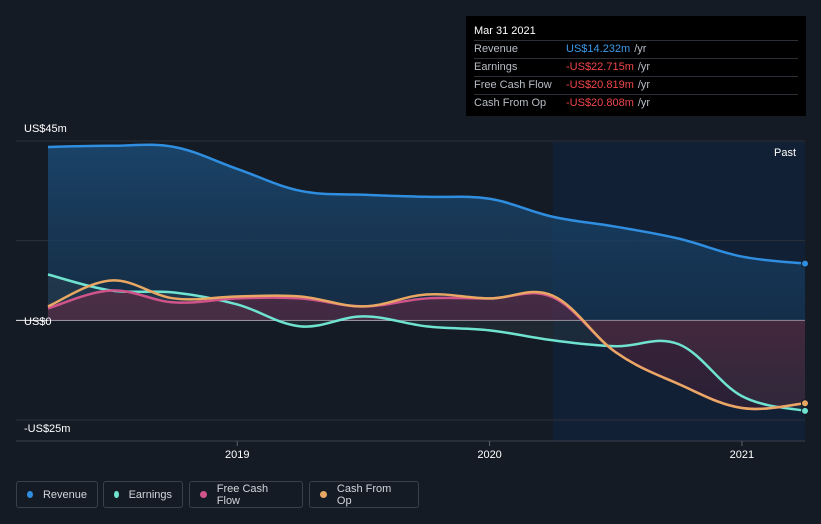  What do you see at coordinates (742, 455) in the screenshot?
I see `x-tick-label: 2021` at bounding box center [742, 455].